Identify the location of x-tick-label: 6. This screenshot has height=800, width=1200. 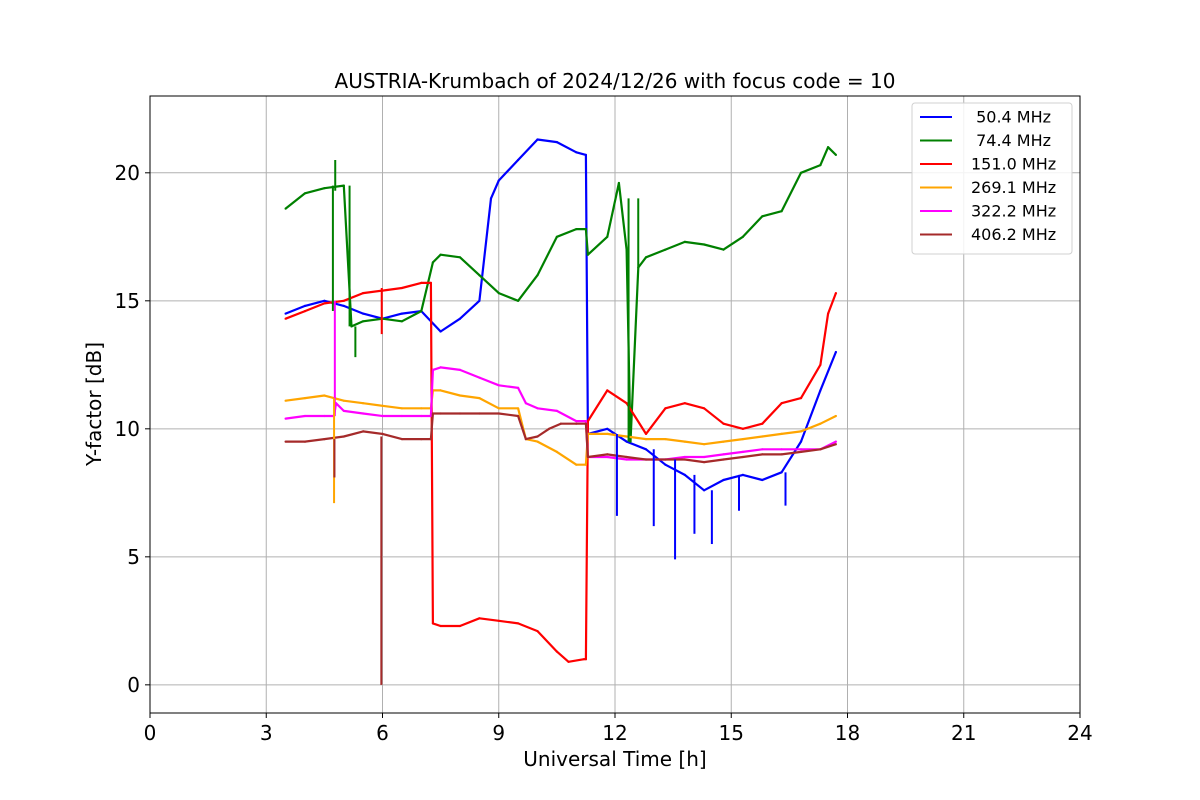
(382, 733).